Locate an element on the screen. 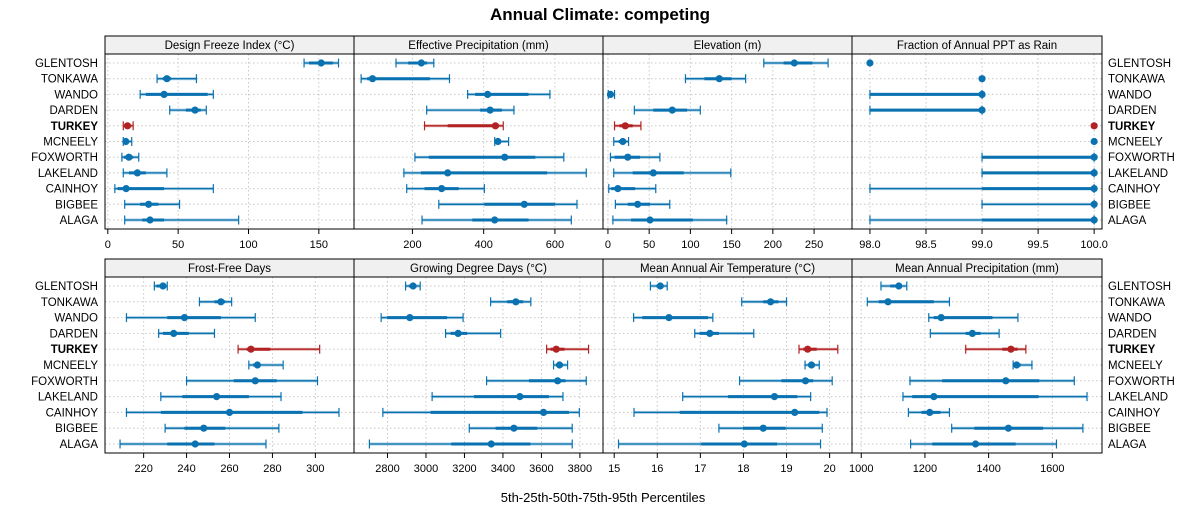 The image size is (1200, 525). x-tick-label: 18 is located at coordinates (743, 469).